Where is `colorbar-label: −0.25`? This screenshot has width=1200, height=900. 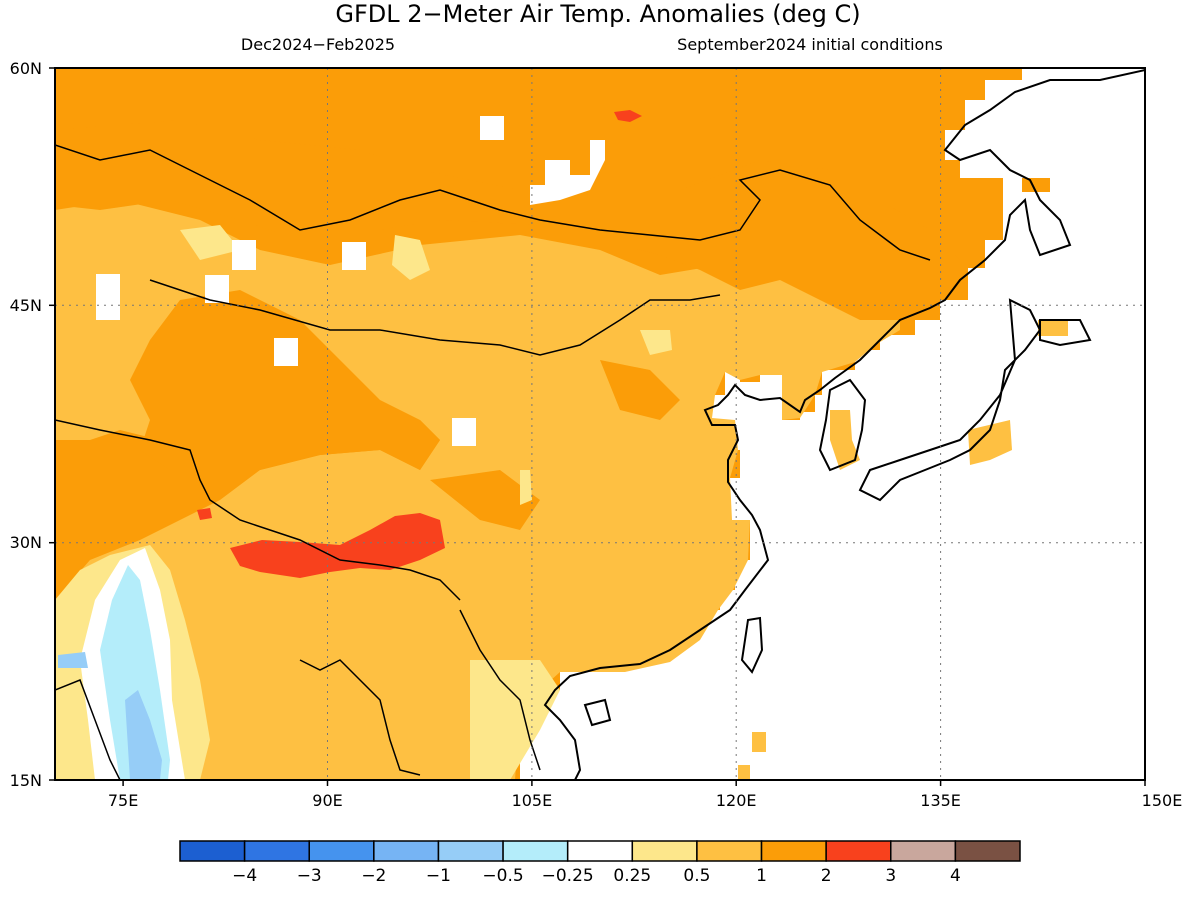 colorbar-label: −0.25 is located at coordinates (568, 876).